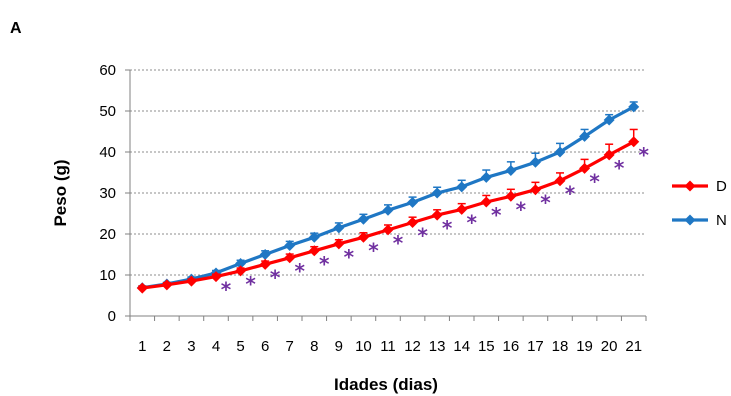 Image resolution: width=731 pixels, height=396 pixels. I want to click on x-tick-label: 5, so click(240, 346).